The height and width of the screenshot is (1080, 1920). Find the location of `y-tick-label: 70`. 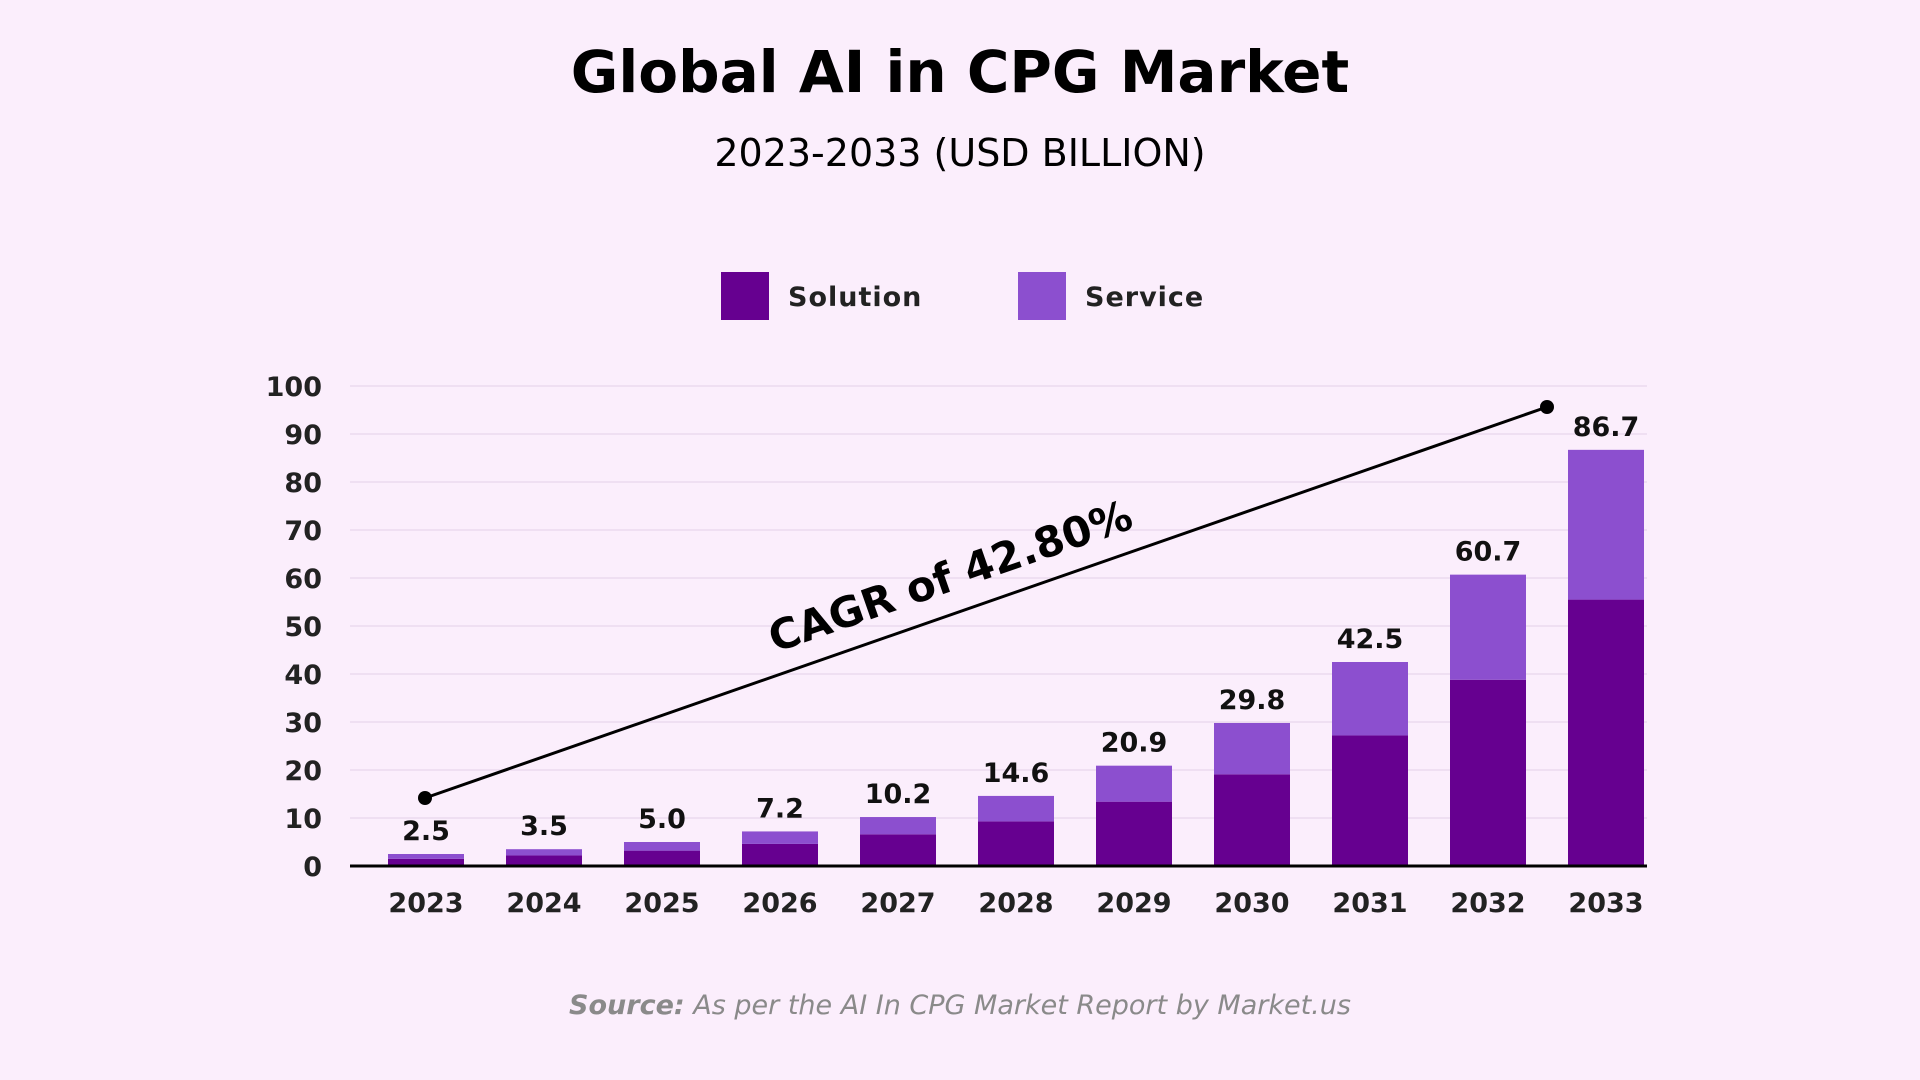

y-tick-label: 70 is located at coordinates (303, 531).